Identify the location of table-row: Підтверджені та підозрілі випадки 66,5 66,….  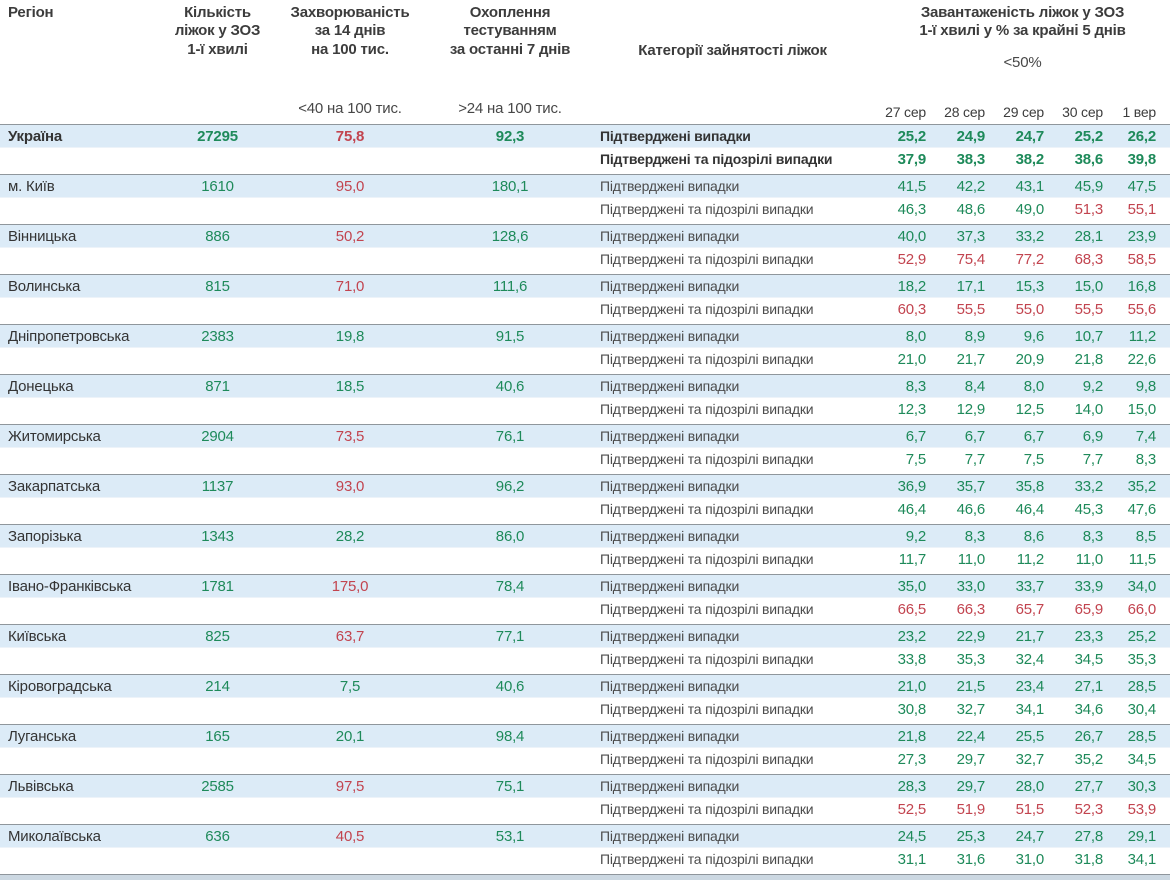
(585, 609).